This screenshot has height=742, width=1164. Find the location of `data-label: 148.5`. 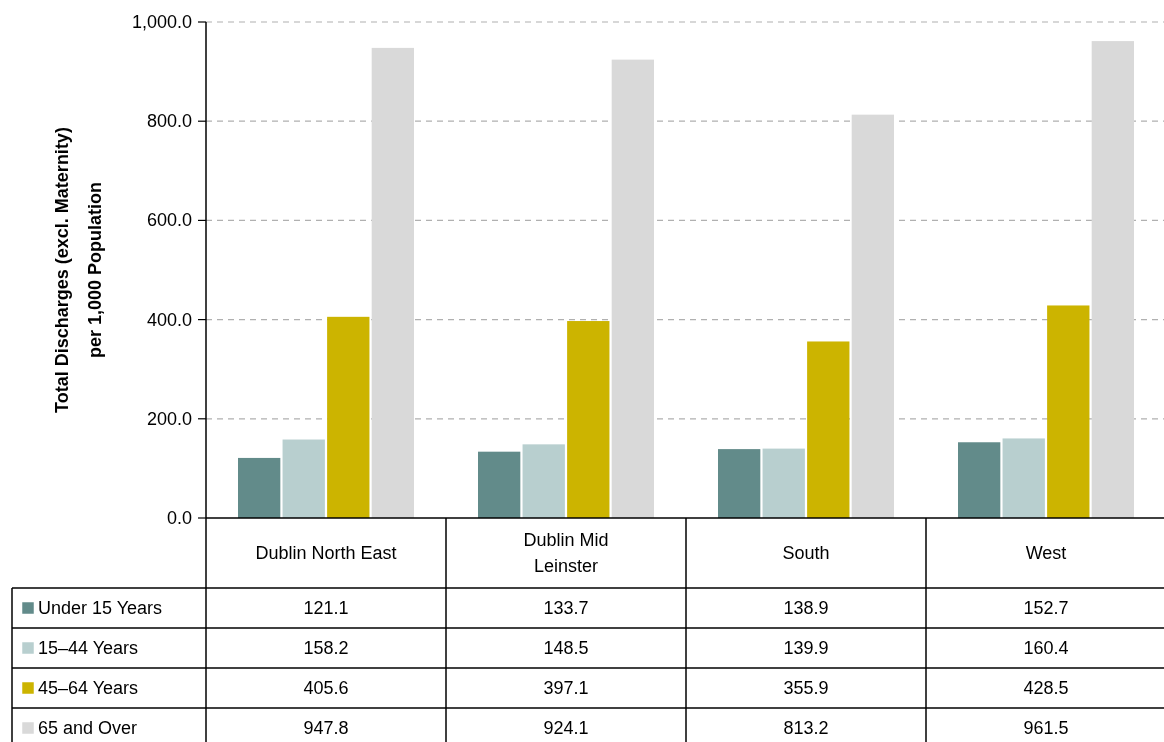

data-label: 148.5 is located at coordinates (566, 648).